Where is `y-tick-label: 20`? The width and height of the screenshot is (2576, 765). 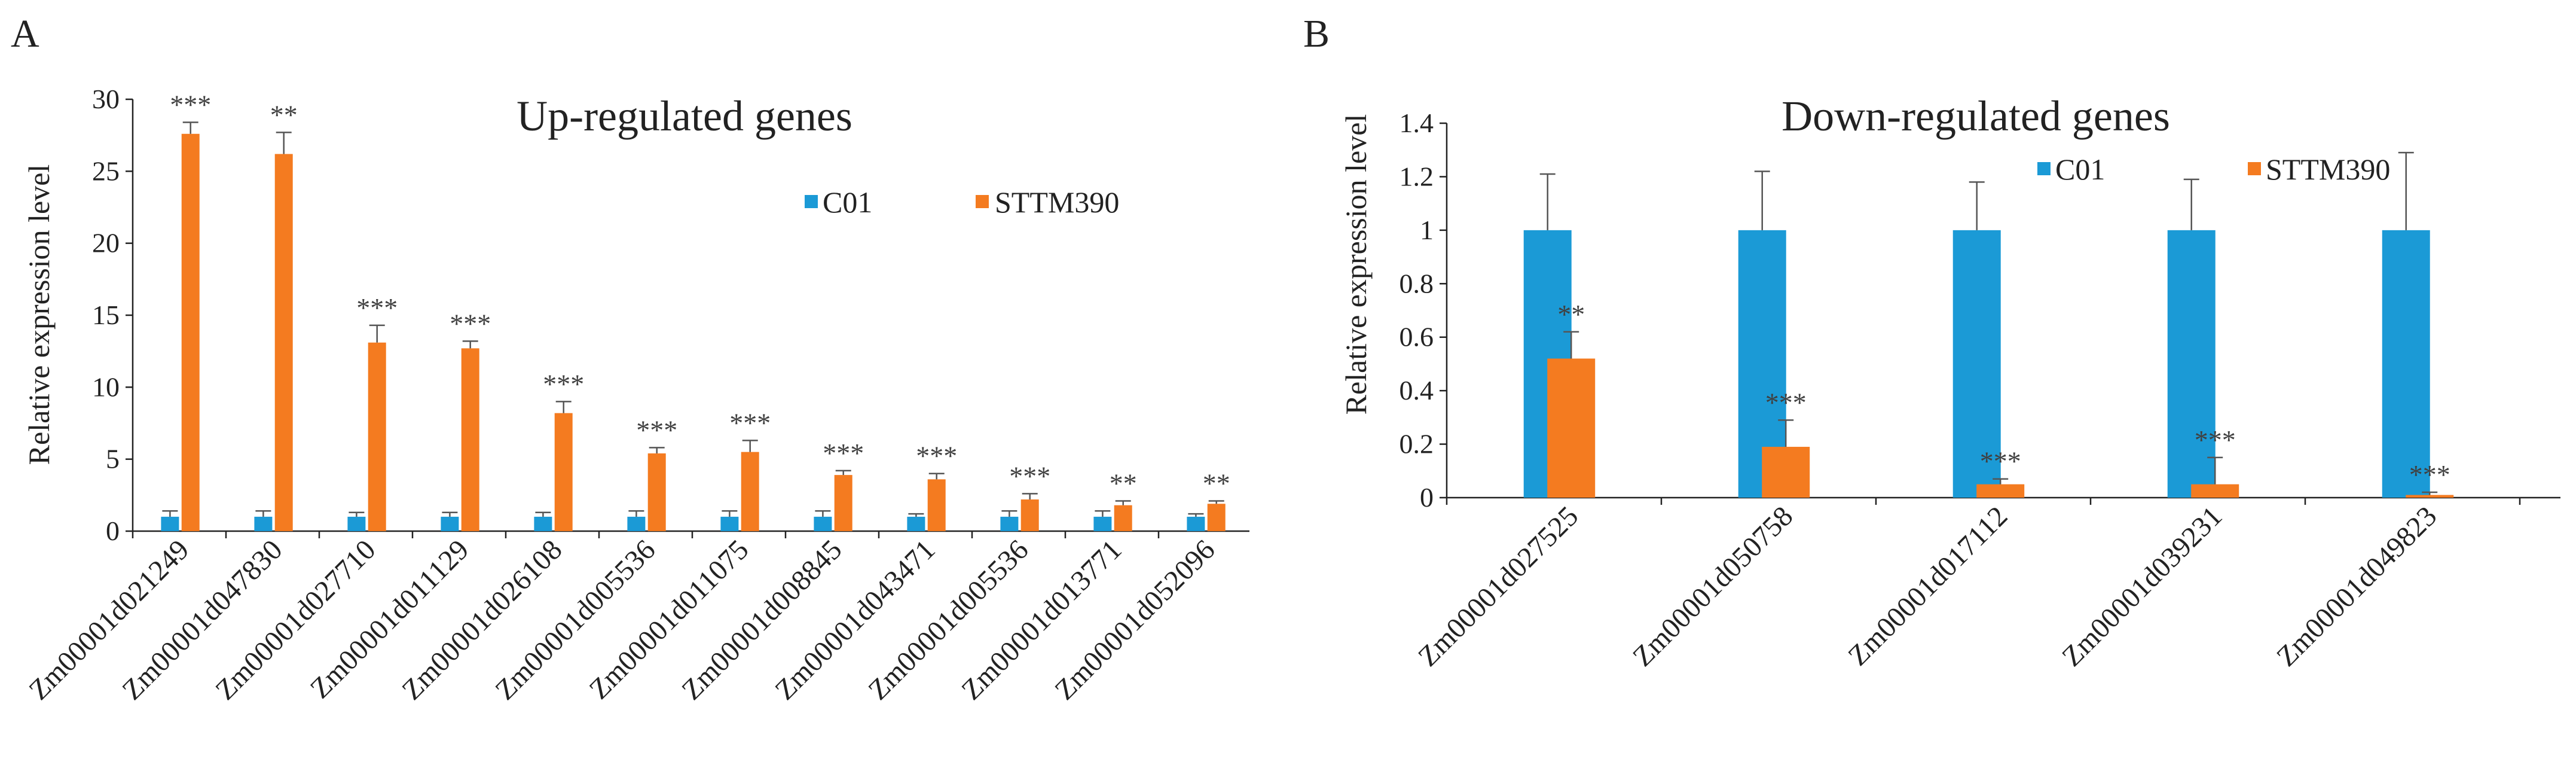
y-tick-label: 20 is located at coordinates (106, 243).